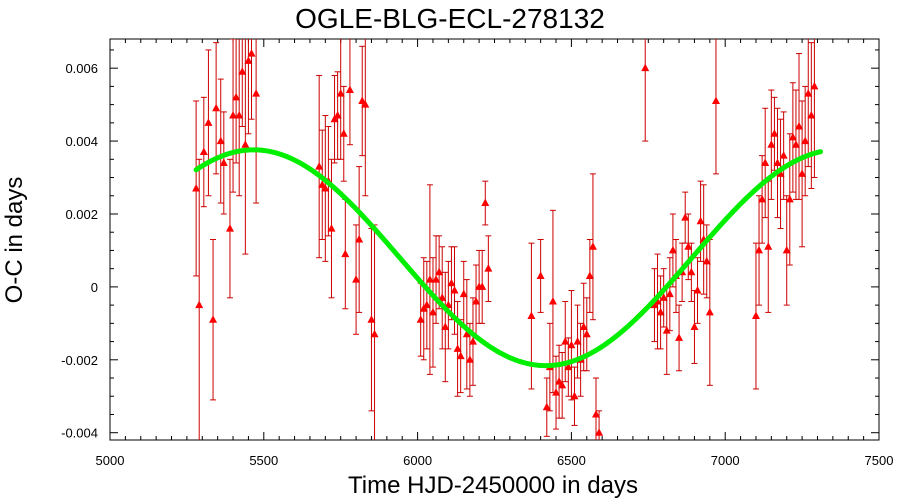 Image resolution: width=900 pixels, height=500 pixels. I want to click on y-axis-label: O-C in days, so click(14, 240).